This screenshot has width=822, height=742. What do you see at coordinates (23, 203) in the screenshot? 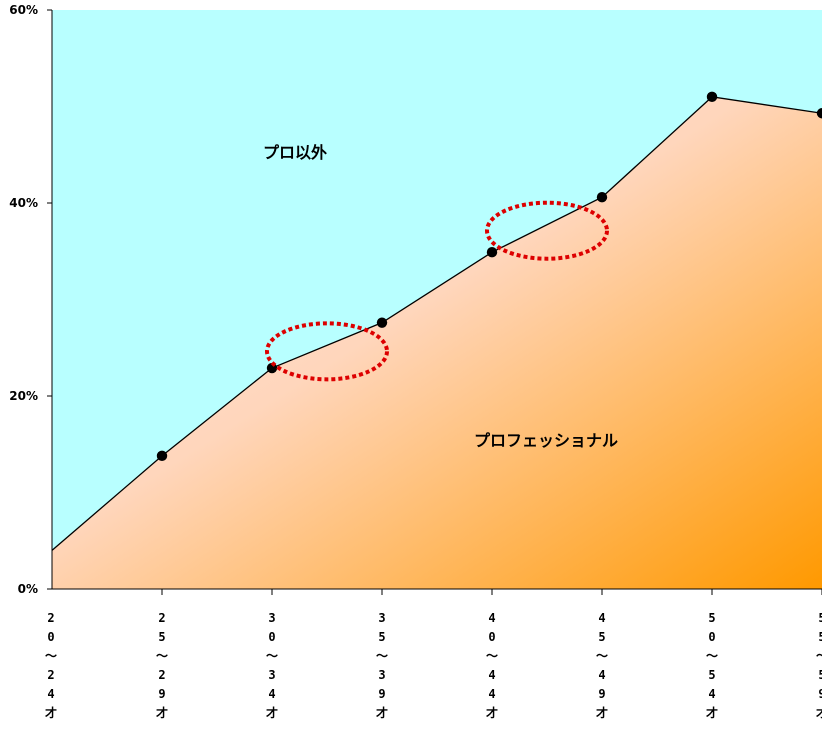
I see `y-tick-label: 40%` at bounding box center [23, 203].